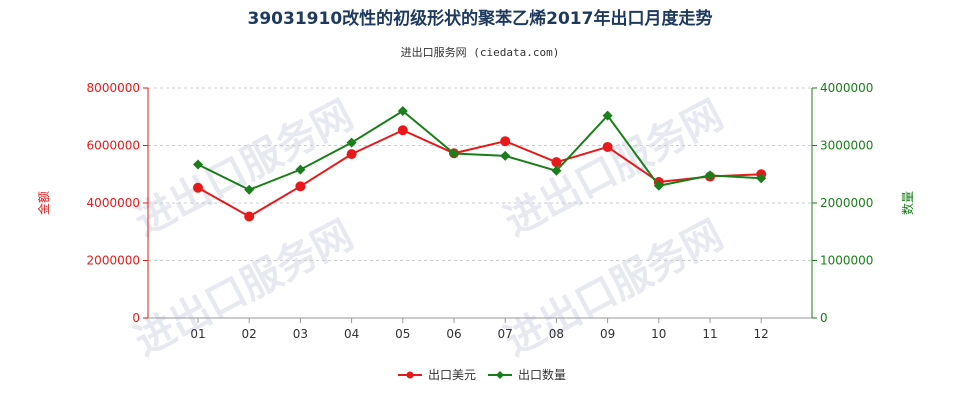 The image size is (960, 400). I want to click on x-tick-label: 09, so click(607, 334).